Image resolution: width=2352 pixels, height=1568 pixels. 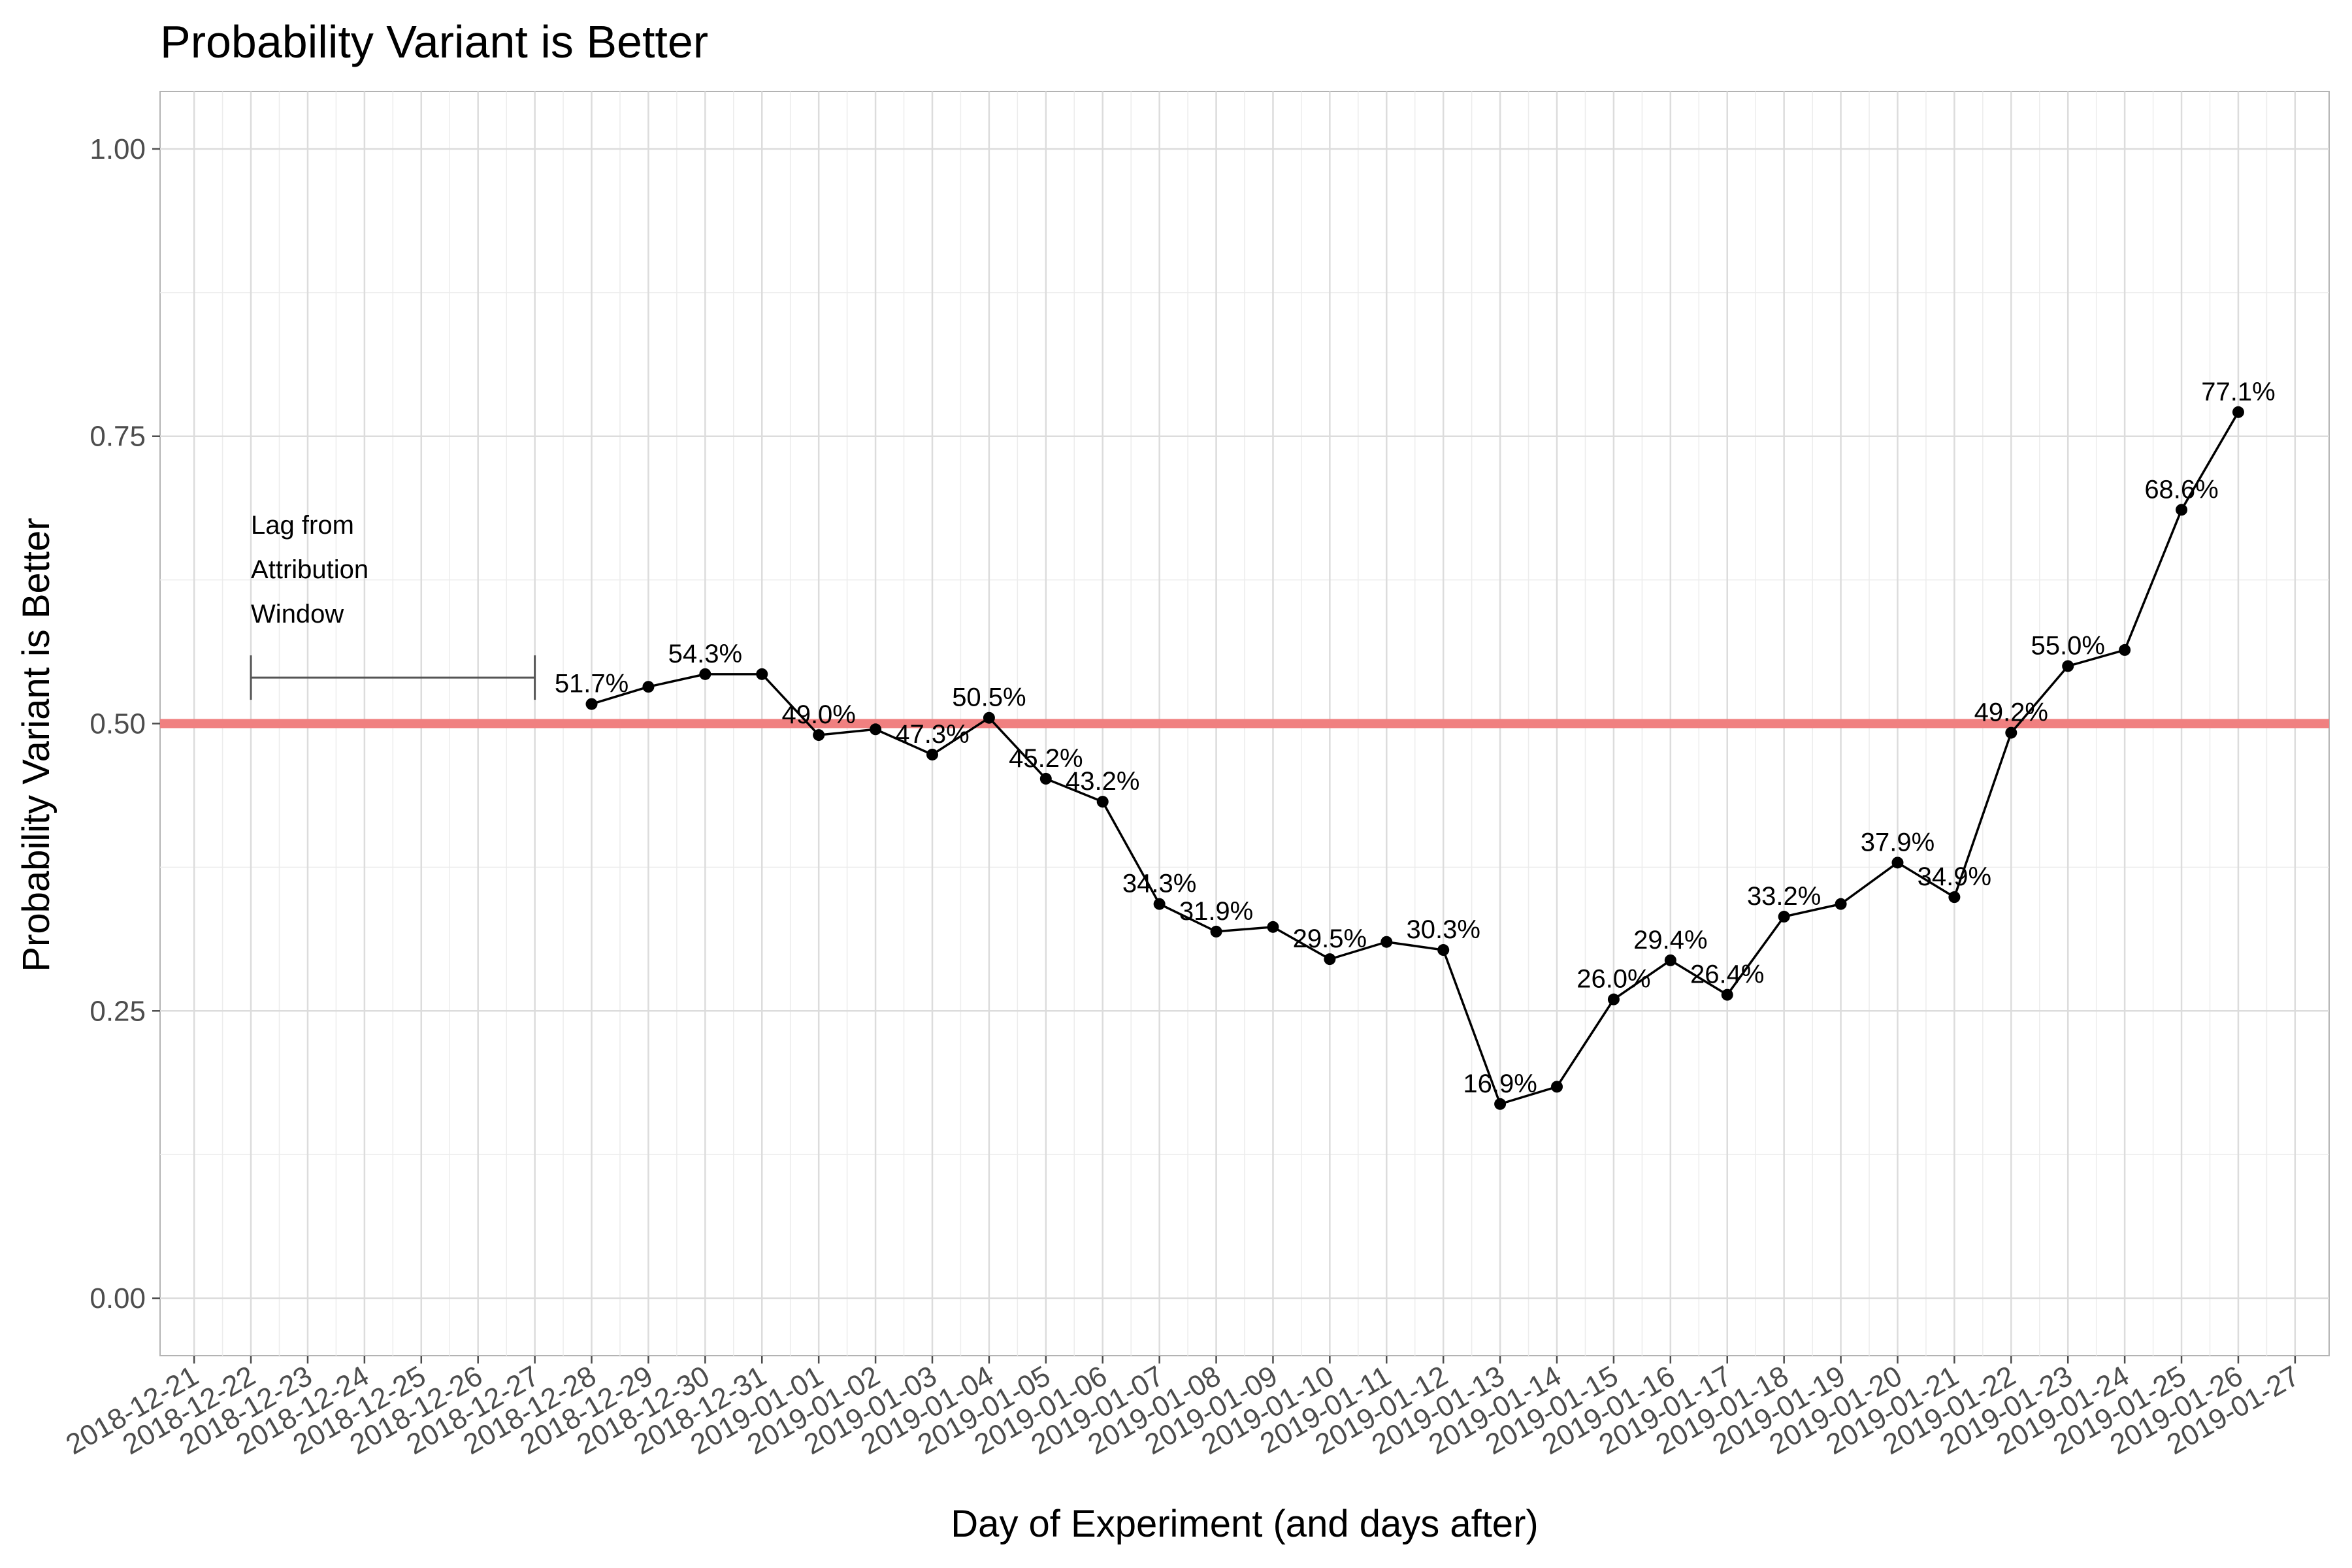 I want to click on data-label: 77.1%, so click(x=2238, y=392).